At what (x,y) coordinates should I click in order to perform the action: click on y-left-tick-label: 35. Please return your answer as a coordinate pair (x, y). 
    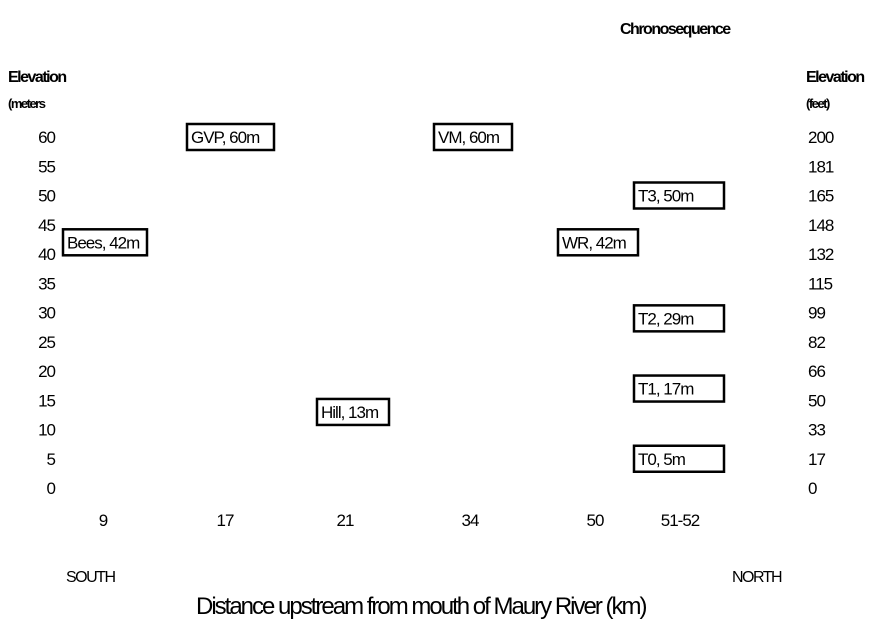
    Looking at the image, I should click on (46, 283).